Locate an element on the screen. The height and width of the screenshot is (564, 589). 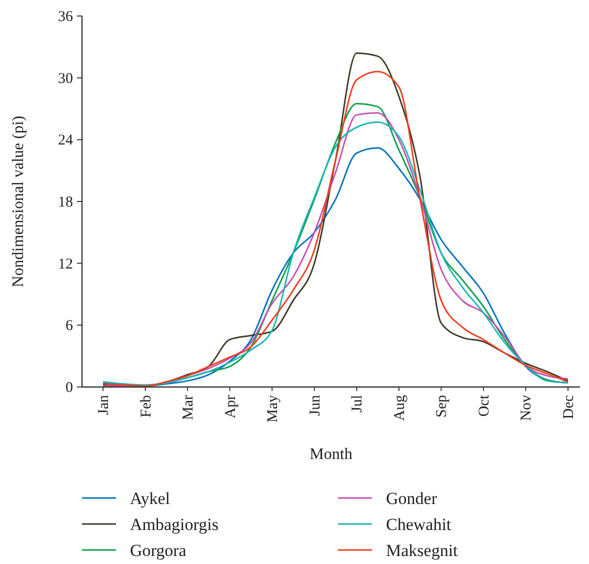
x-tick-label: Apr is located at coordinates (230, 406).